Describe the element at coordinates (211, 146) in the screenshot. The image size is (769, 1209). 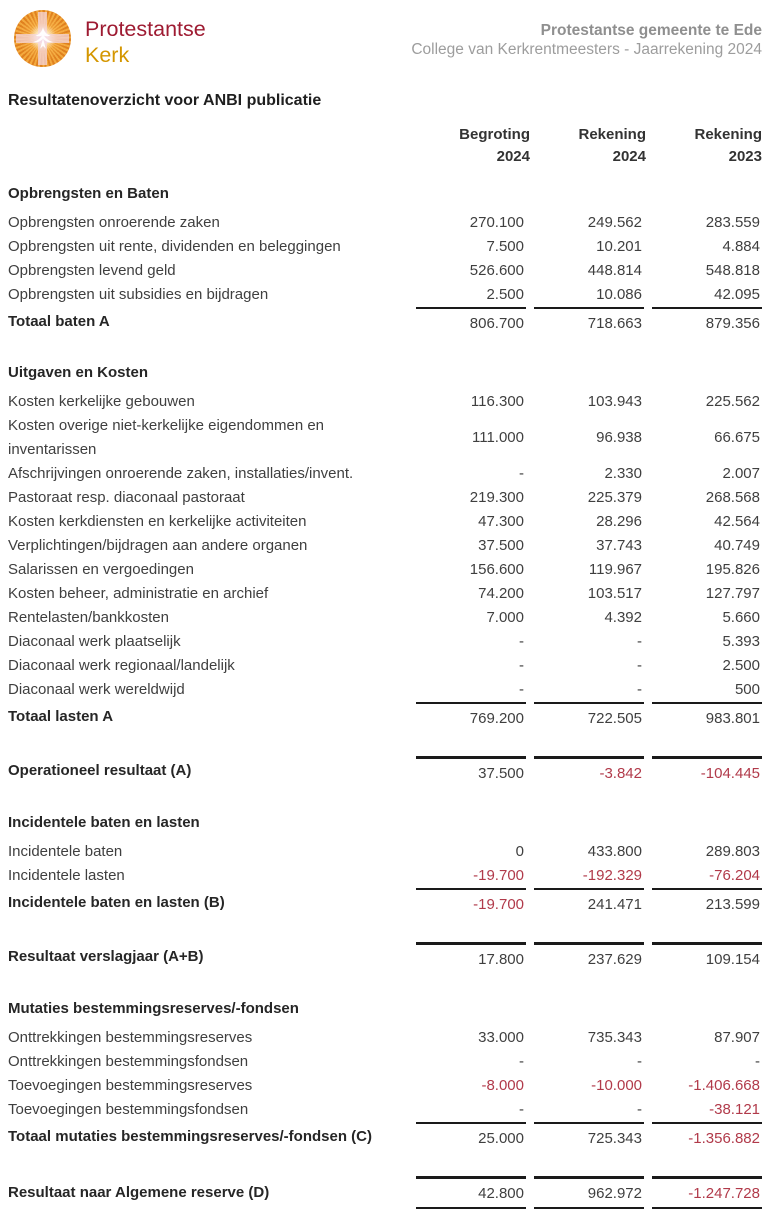
I see `column-header-spacer` at that location.